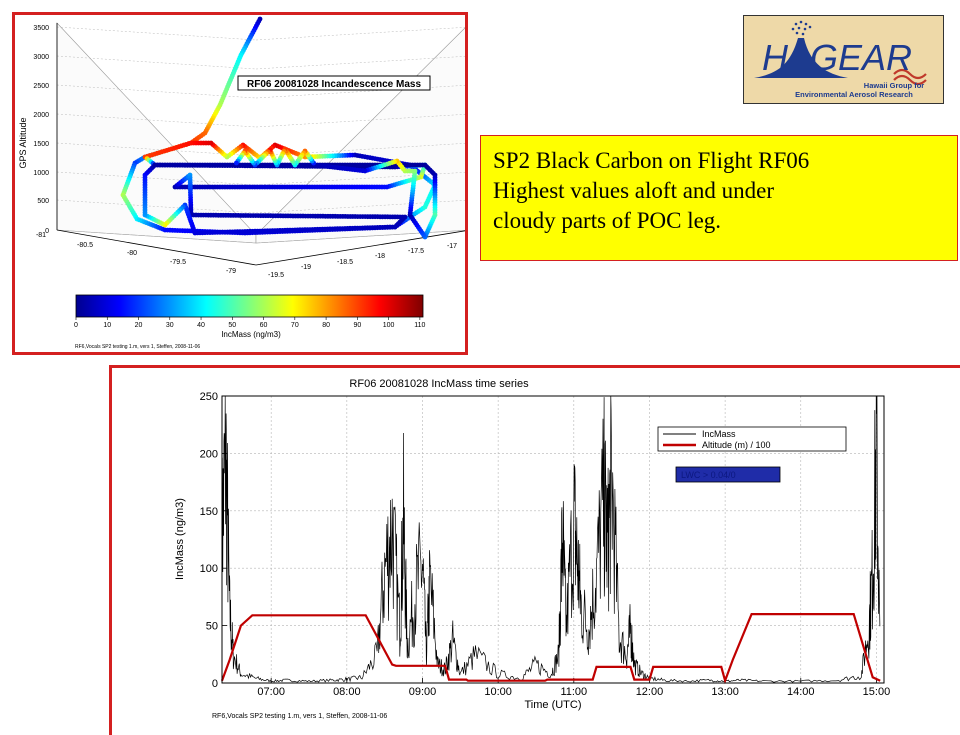 This screenshot has height=735, width=960. I want to click on series-line-altitude, so click(550, 649).